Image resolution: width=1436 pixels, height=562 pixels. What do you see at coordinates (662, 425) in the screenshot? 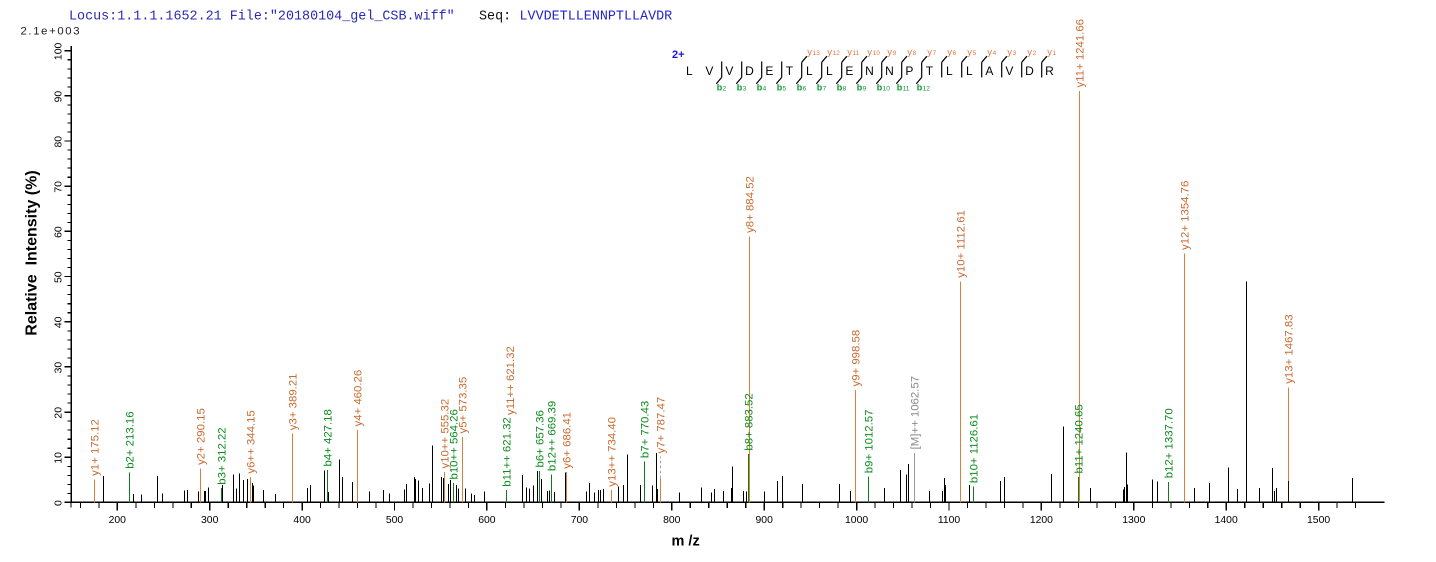
I see `svg-text: y7+ 787.47` at bounding box center [662, 425].